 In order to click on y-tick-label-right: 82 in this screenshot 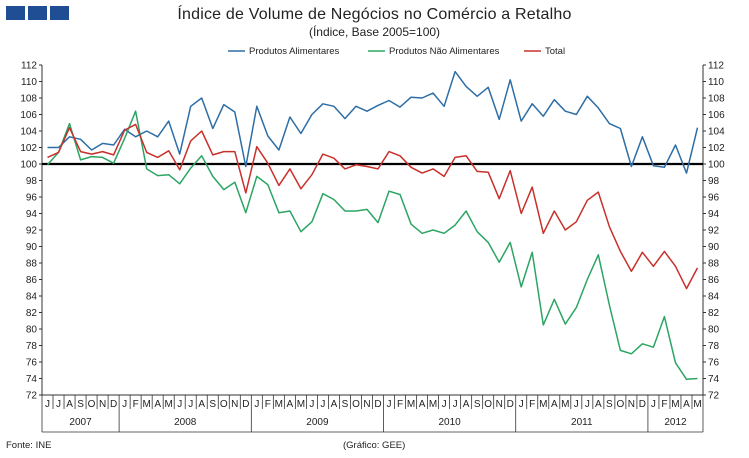, I will do `click(714, 313)`.